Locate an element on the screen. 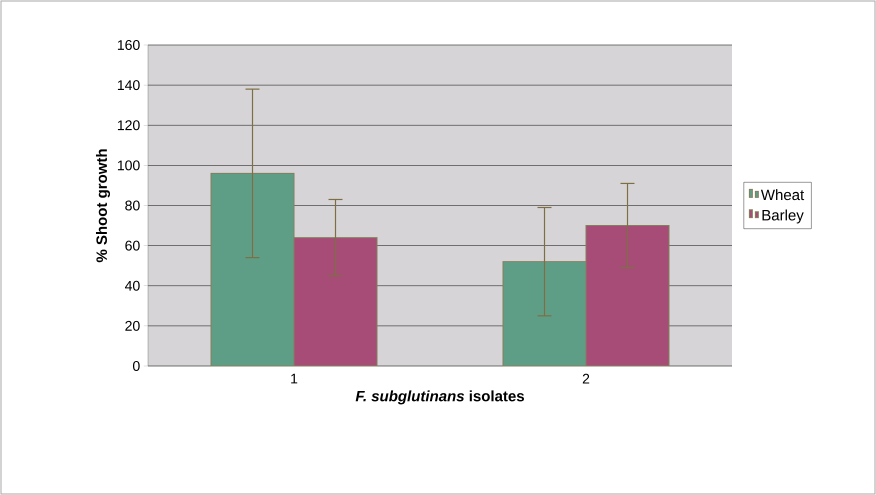  y-tick-label: 160 is located at coordinates (129, 45).